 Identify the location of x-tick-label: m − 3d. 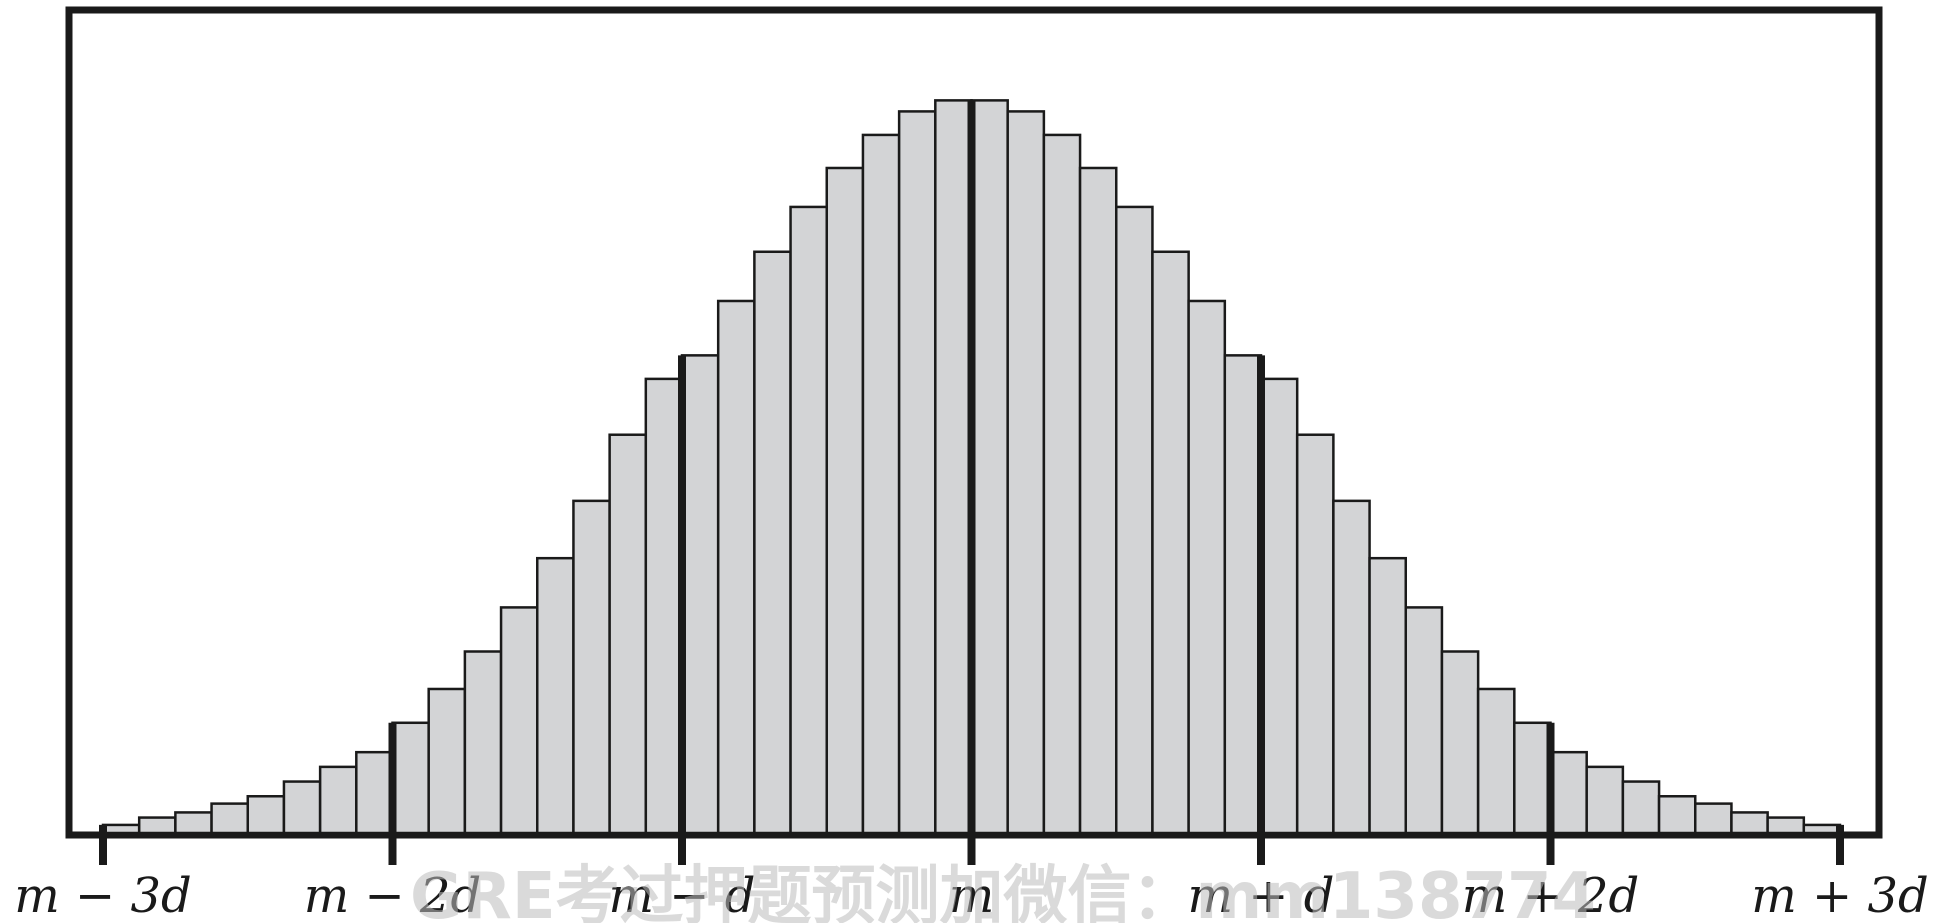
(103, 895).